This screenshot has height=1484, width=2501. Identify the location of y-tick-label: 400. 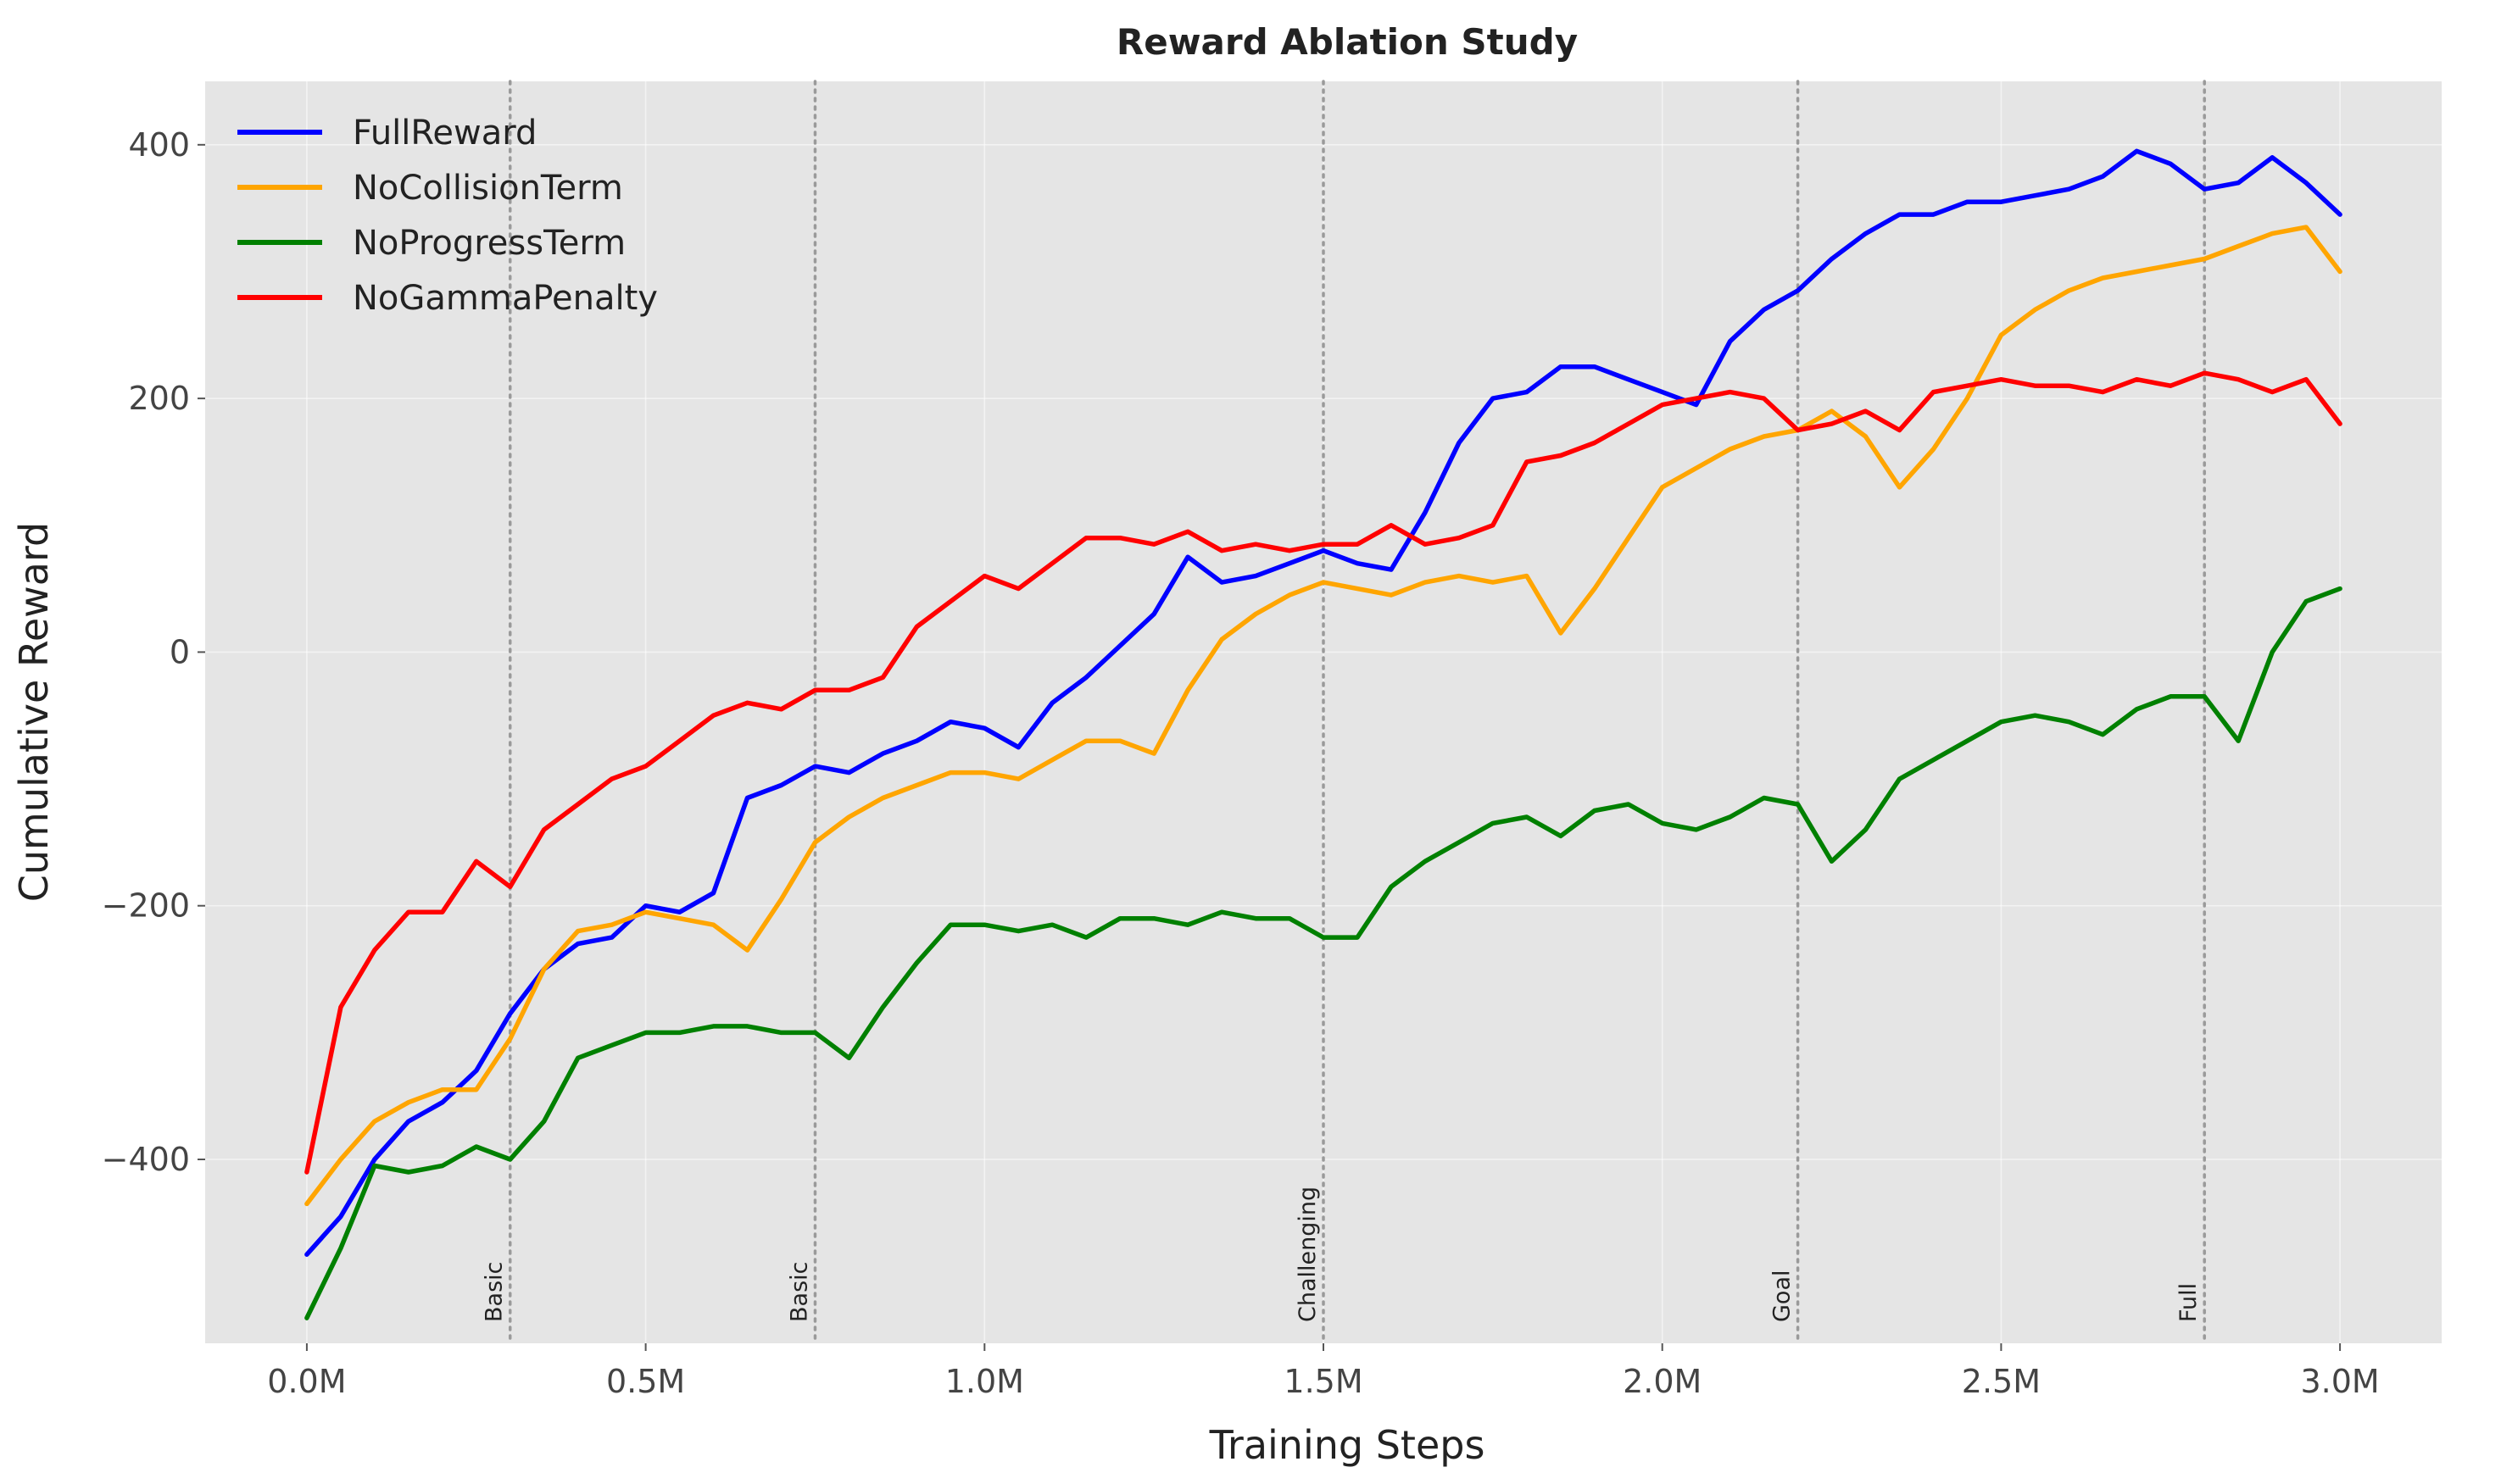
(159, 145).